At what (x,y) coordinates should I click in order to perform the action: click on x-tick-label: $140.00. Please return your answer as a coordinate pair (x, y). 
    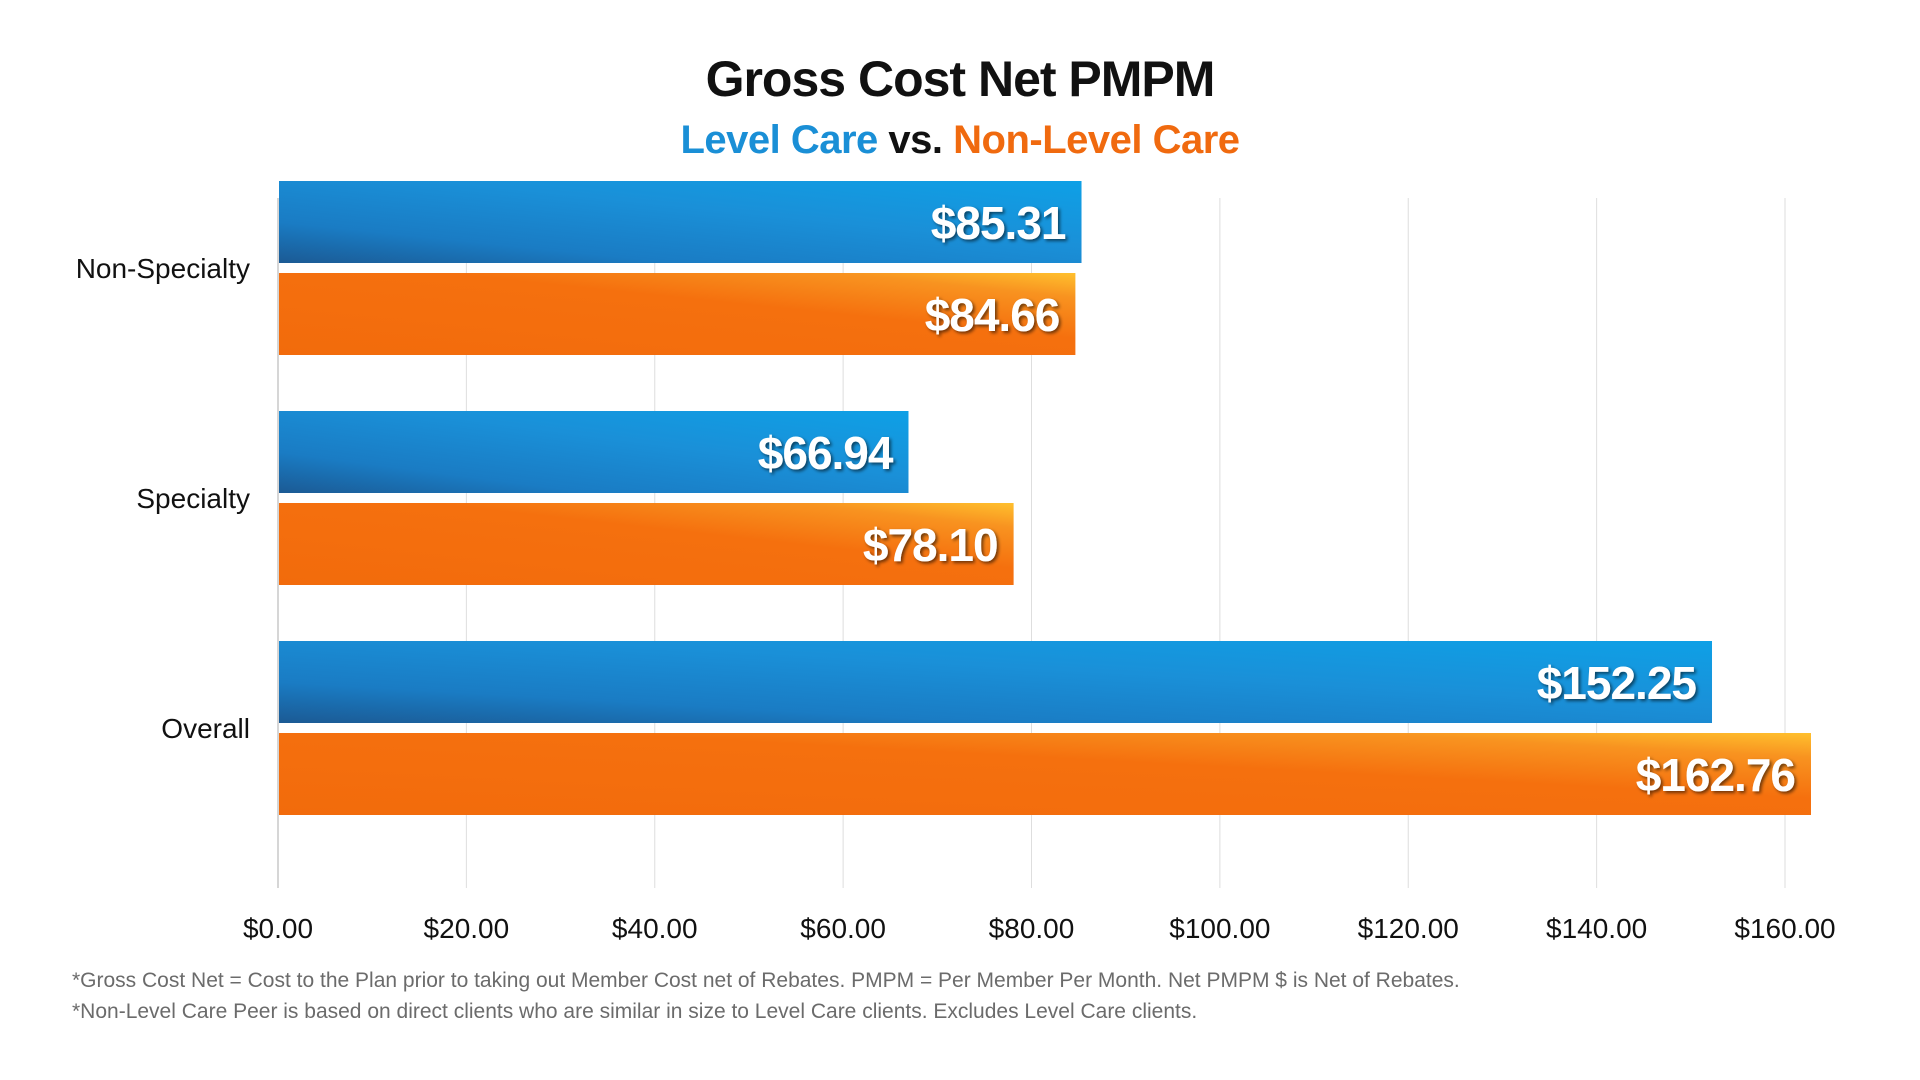
    Looking at the image, I should click on (1596, 928).